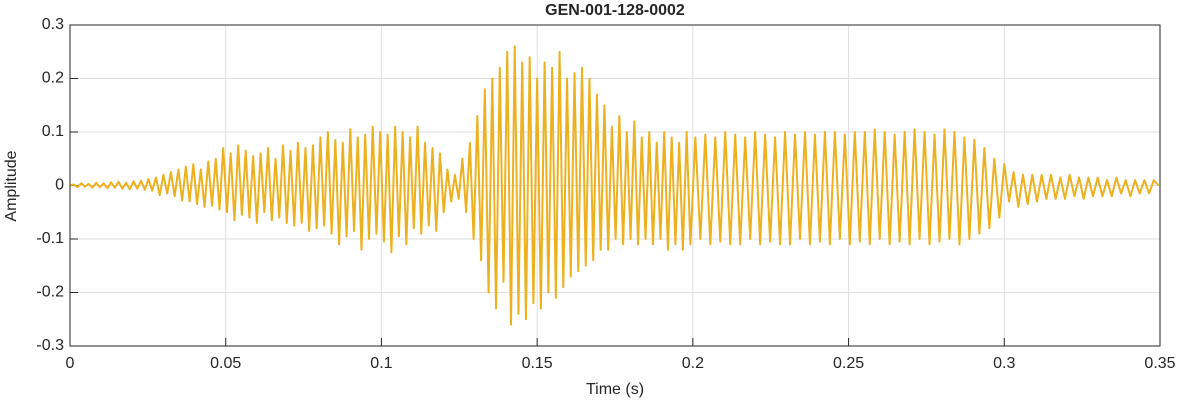  I want to click on y-tick-label: -0.3, so click(50, 345).